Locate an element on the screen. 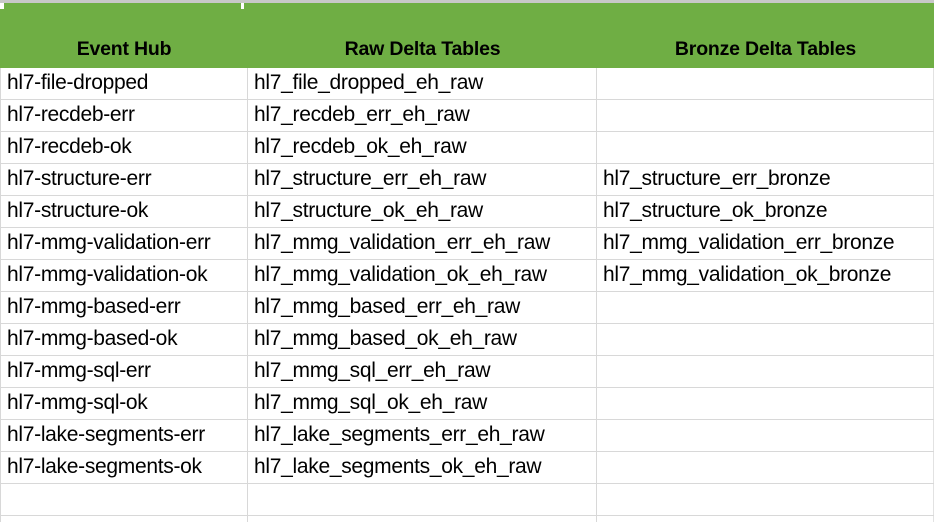  cell-raw-delta-table: hl7_mmg_sql_err_eh_raw is located at coordinates (422, 371).